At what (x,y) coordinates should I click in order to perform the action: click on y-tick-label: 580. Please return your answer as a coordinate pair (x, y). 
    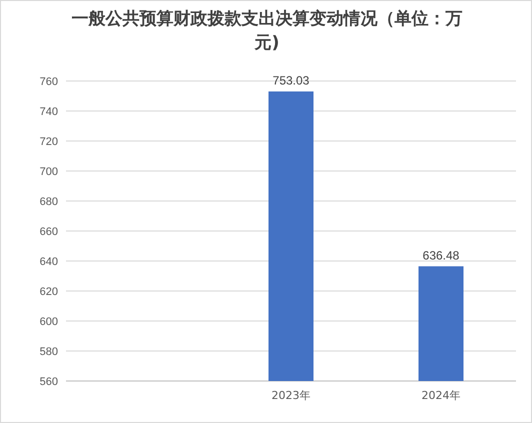
    Looking at the image, I should click on (49, 352).